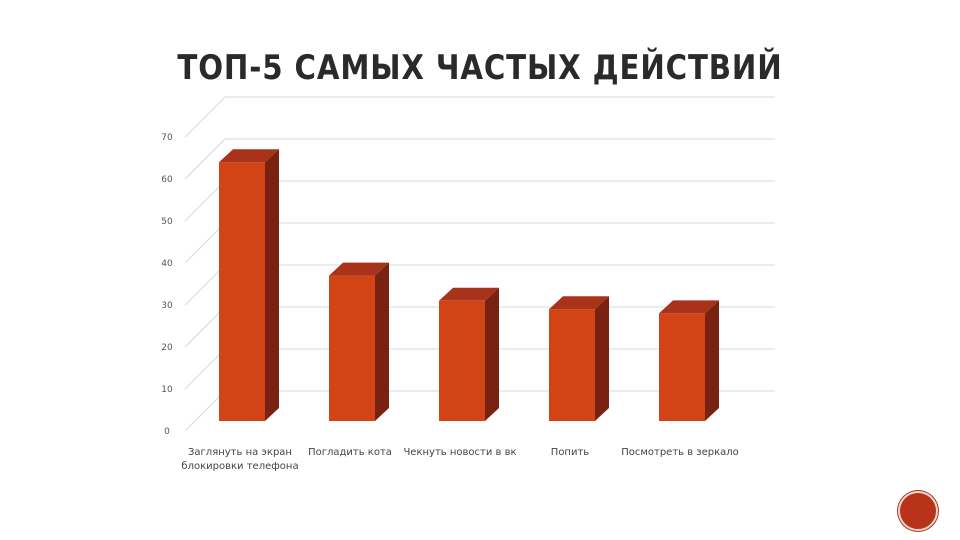 The height and width of the screenshot is (540, 960). I want to click on y-tick-label: 30, so click(167, 306).